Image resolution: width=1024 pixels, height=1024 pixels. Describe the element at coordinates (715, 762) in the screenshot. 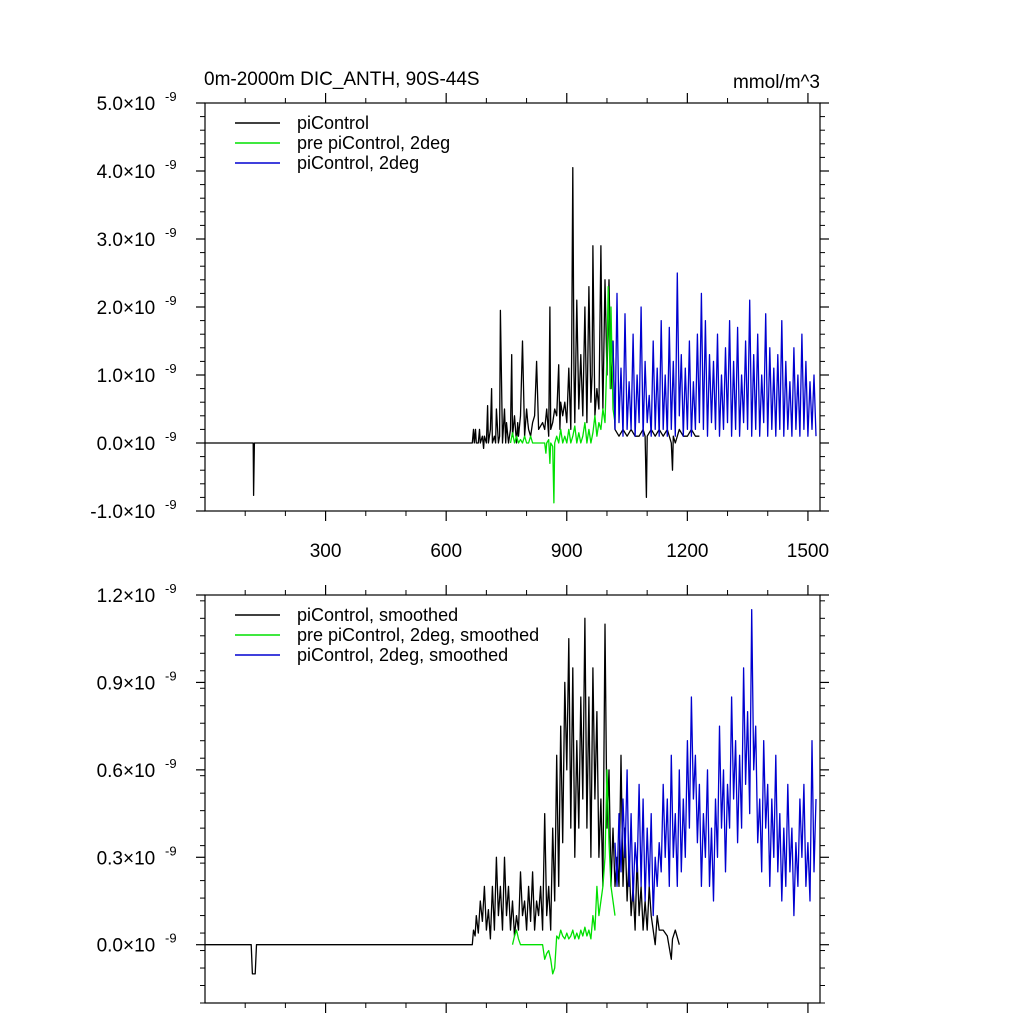

I see `series-line-picontrol-2deg-smoothed` at that location.